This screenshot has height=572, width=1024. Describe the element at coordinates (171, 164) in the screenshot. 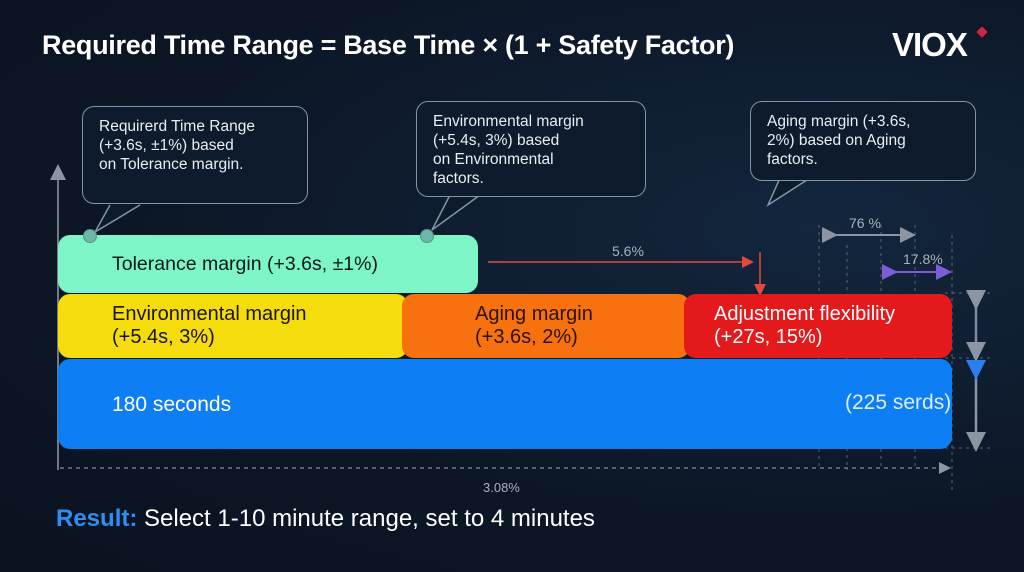

I see `callout-line: on Tolerance margin.` at that location.